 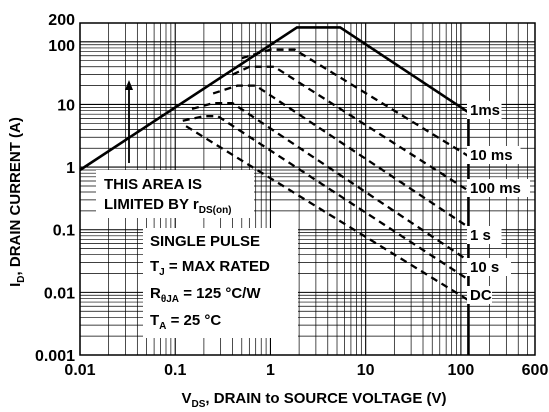 I want to click on annotation-limited-sub: DS(on), so click(x=215, y=210).